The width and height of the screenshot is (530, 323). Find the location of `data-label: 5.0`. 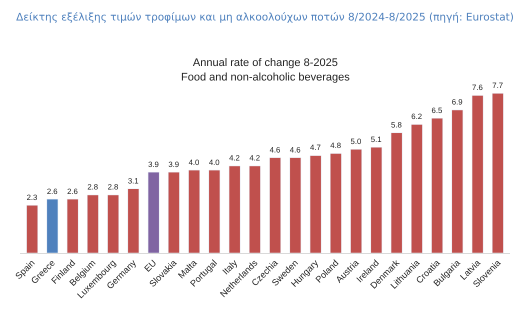

data-label: 5.0 is located at coordinates (356, 141).